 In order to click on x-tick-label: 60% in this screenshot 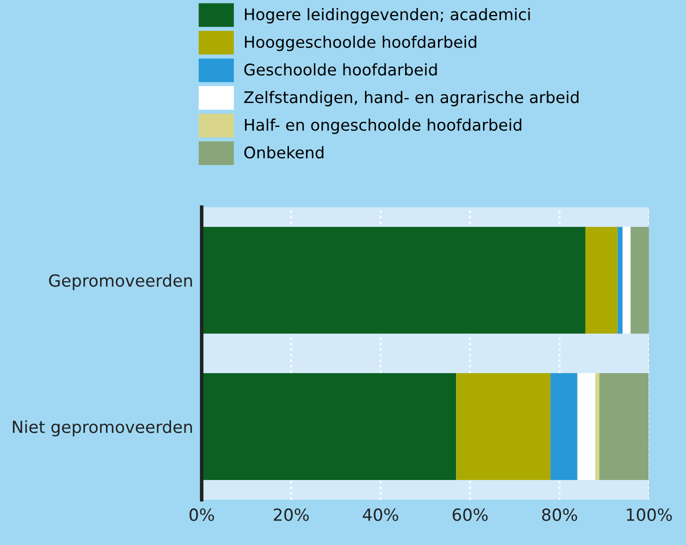, I will do `click(470, 514)`.